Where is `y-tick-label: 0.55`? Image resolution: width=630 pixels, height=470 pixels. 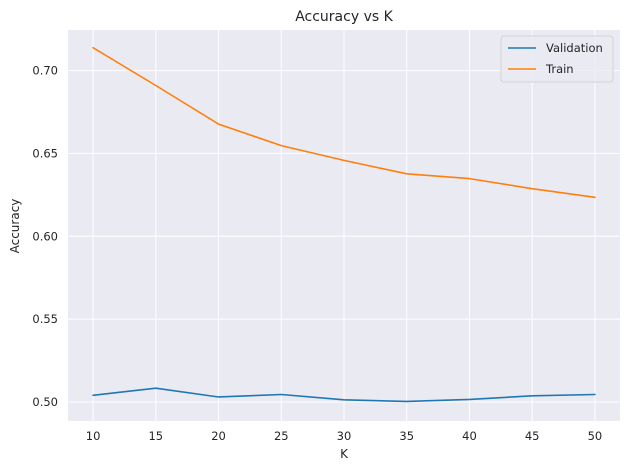 y-tick-label: 0.55 is located at coordinates (45, 319).